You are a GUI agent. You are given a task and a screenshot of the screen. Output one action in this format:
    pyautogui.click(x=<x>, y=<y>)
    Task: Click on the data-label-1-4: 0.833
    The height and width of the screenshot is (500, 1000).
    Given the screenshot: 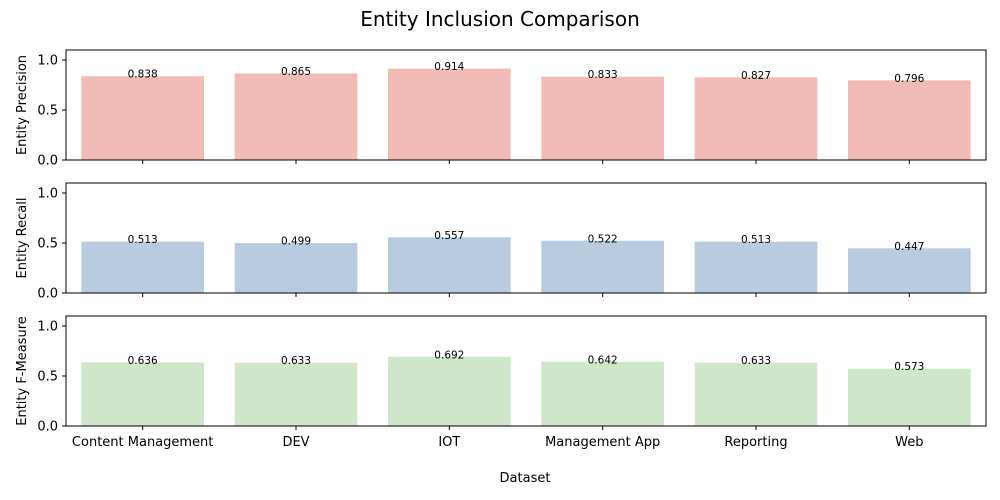 What is the action you would take?
    pyautogui.click(x=603, y=75)
    